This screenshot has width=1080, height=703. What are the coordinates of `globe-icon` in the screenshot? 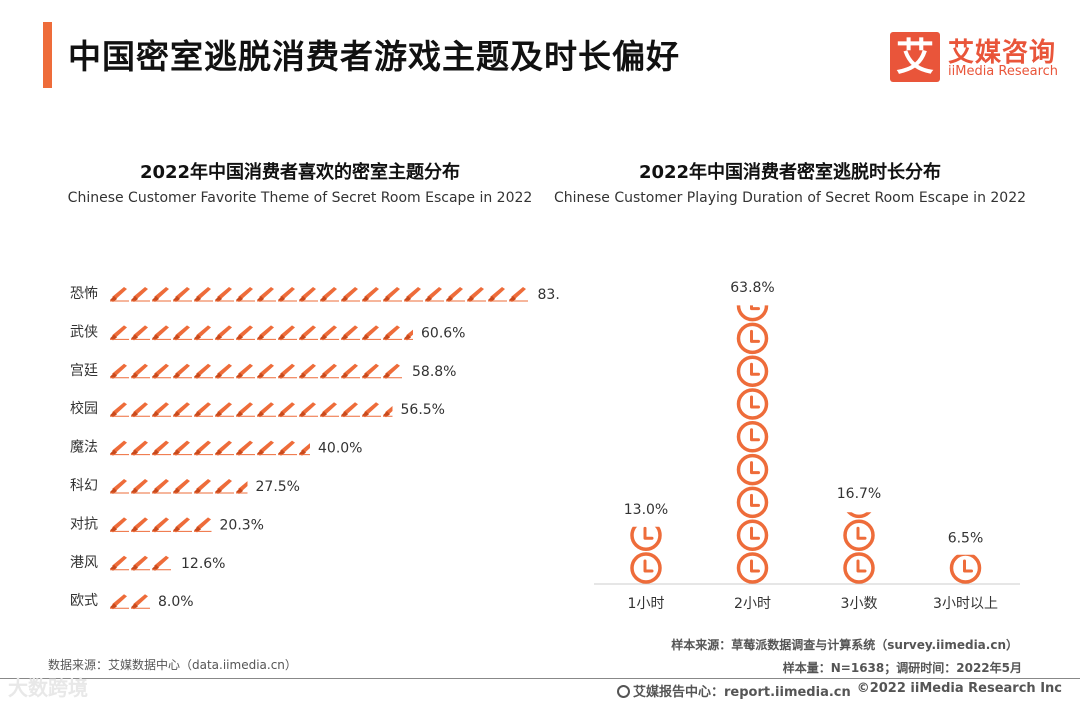 It's located at (623, 691).